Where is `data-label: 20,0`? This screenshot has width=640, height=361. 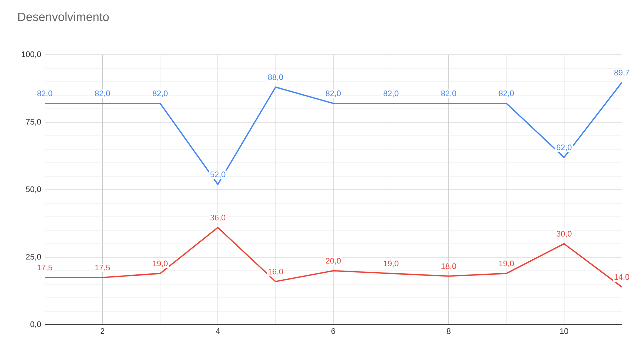 data-label: 20,0 is located at coordinates (333, 261).